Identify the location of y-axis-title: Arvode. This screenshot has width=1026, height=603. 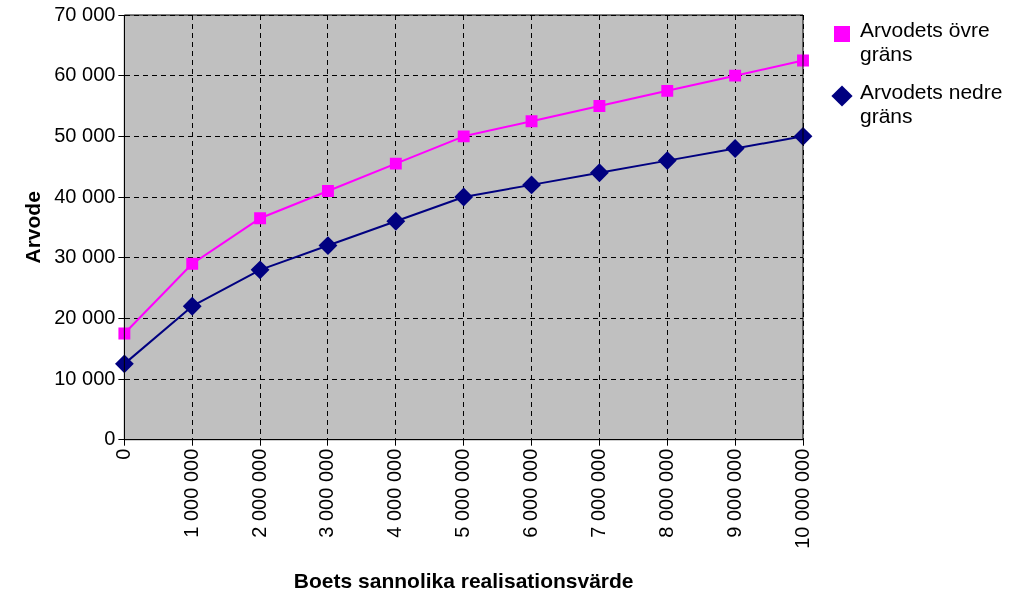
(33, 227).